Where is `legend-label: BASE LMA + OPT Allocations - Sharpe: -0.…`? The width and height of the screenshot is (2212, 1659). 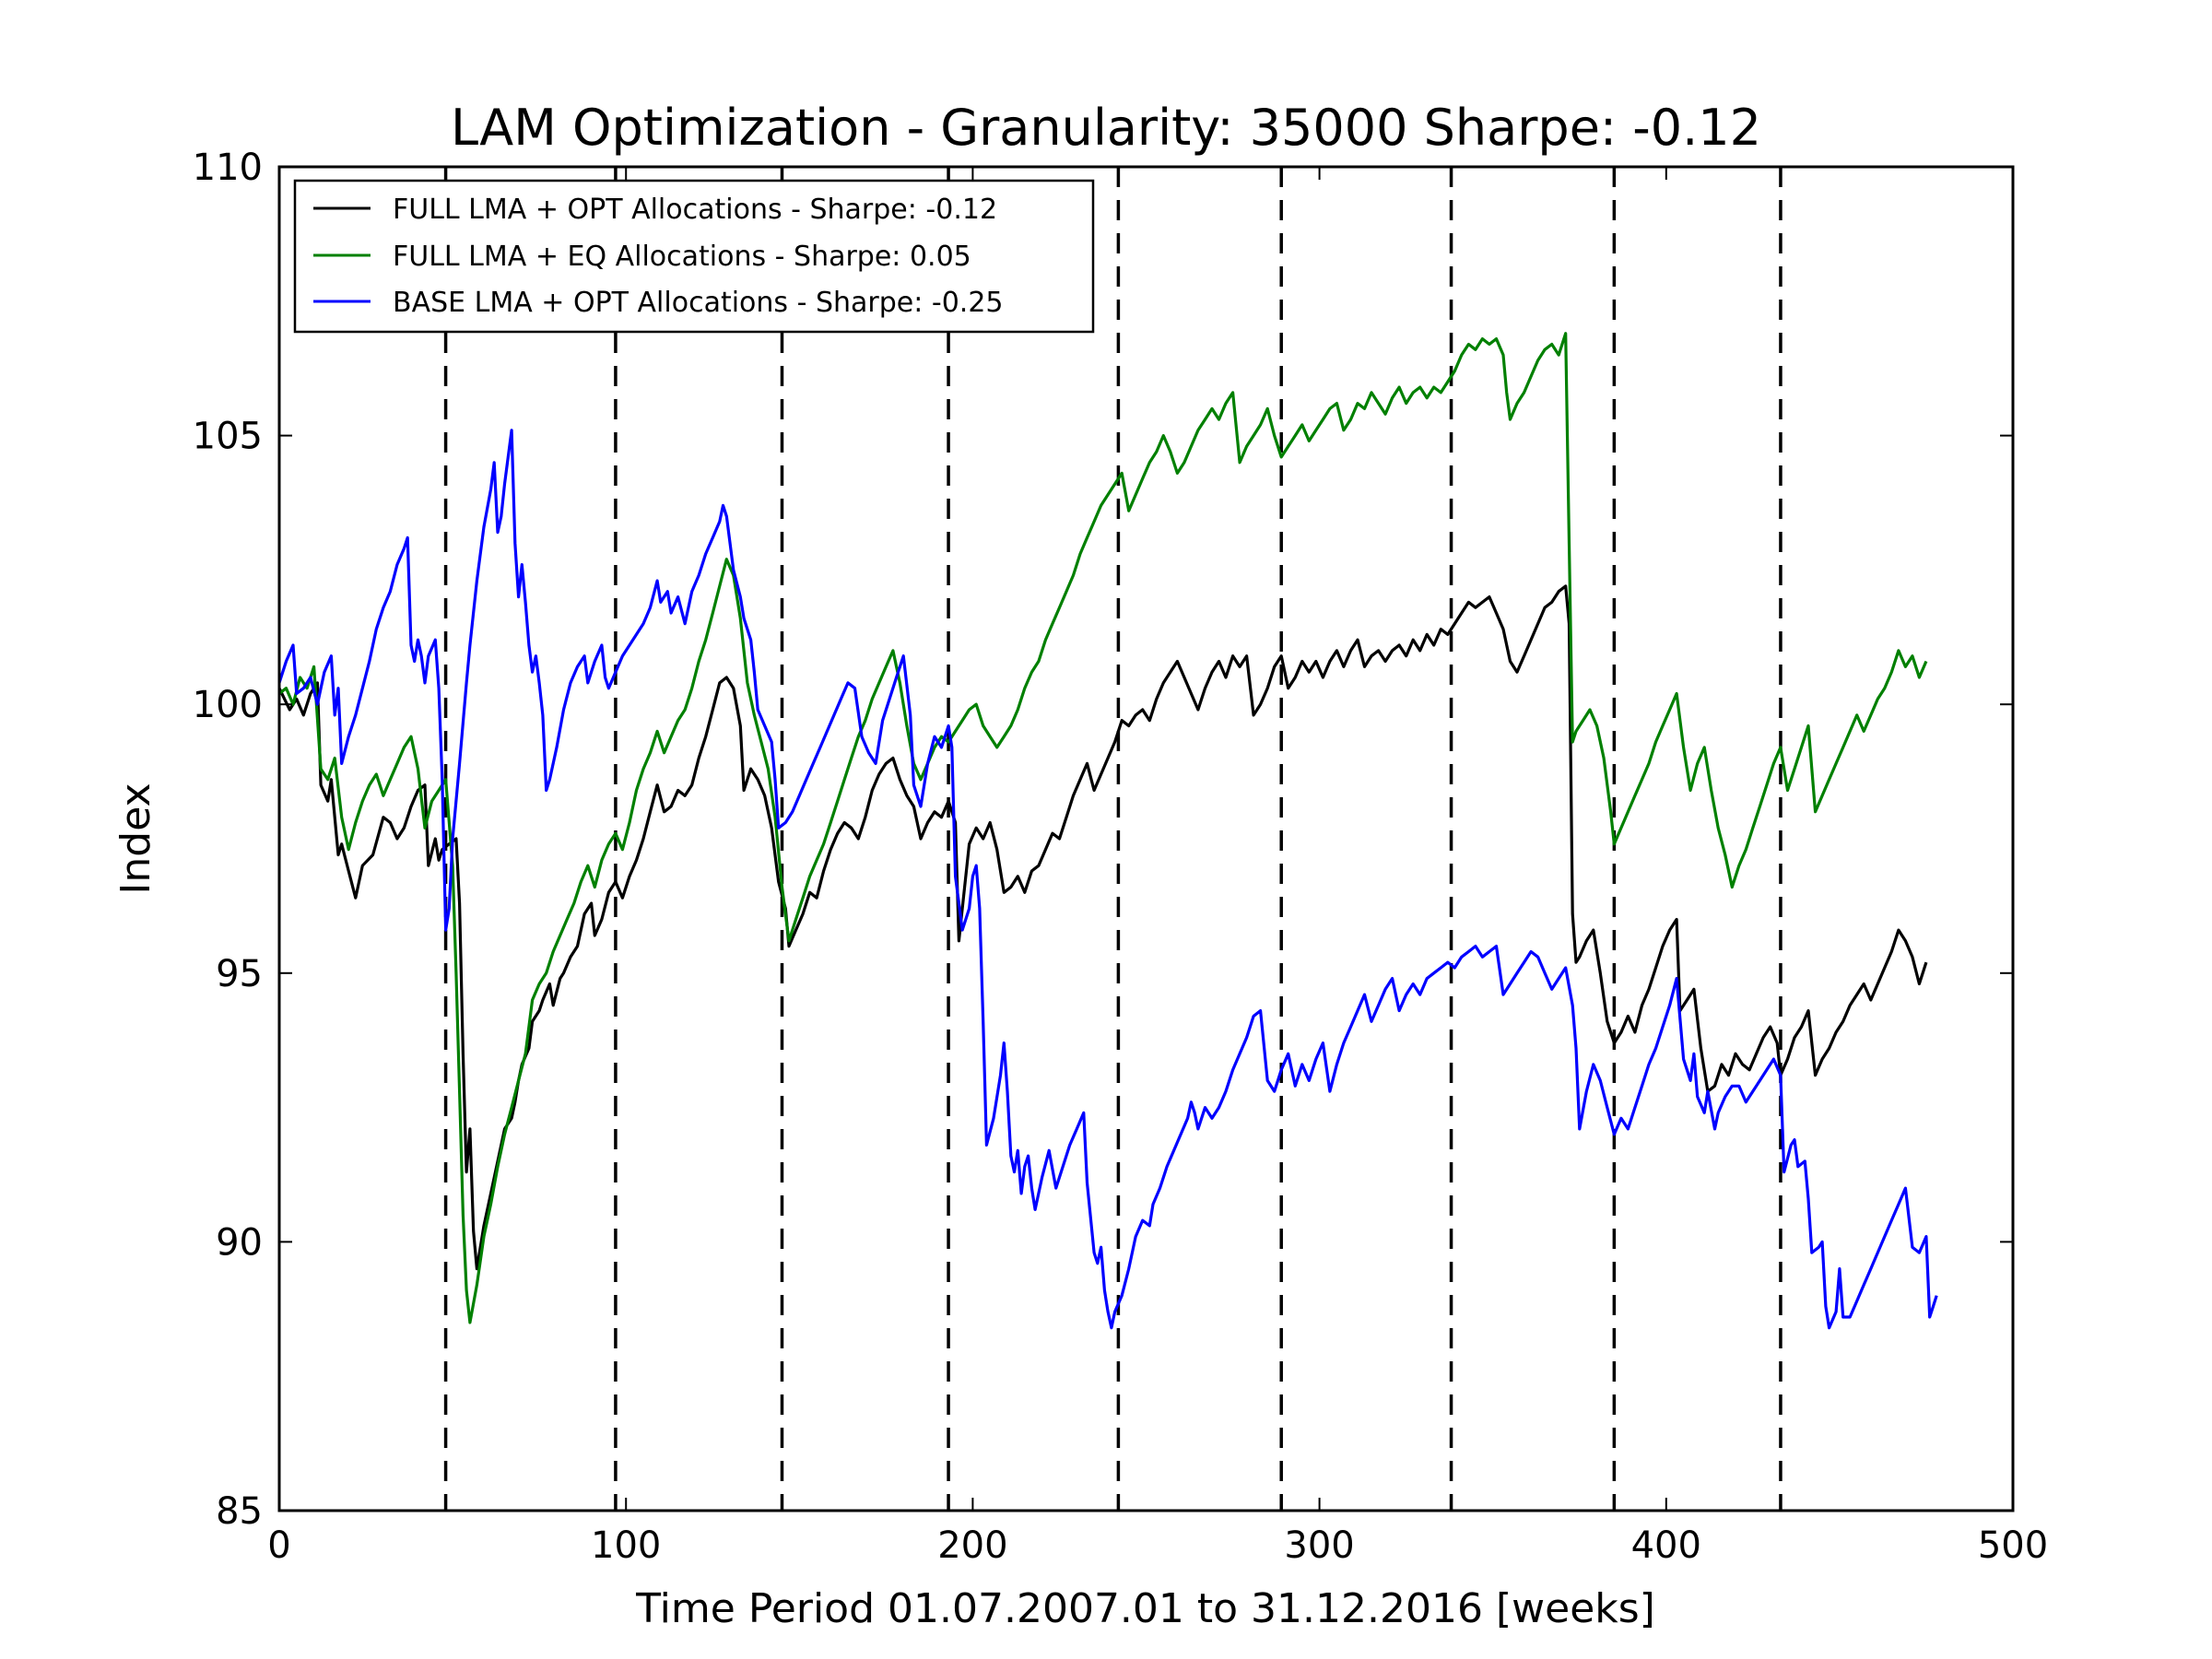
legend-label: BASE LMA + OPT Allocations - Sharpe: -0.… is located at coordinates (698, 303).